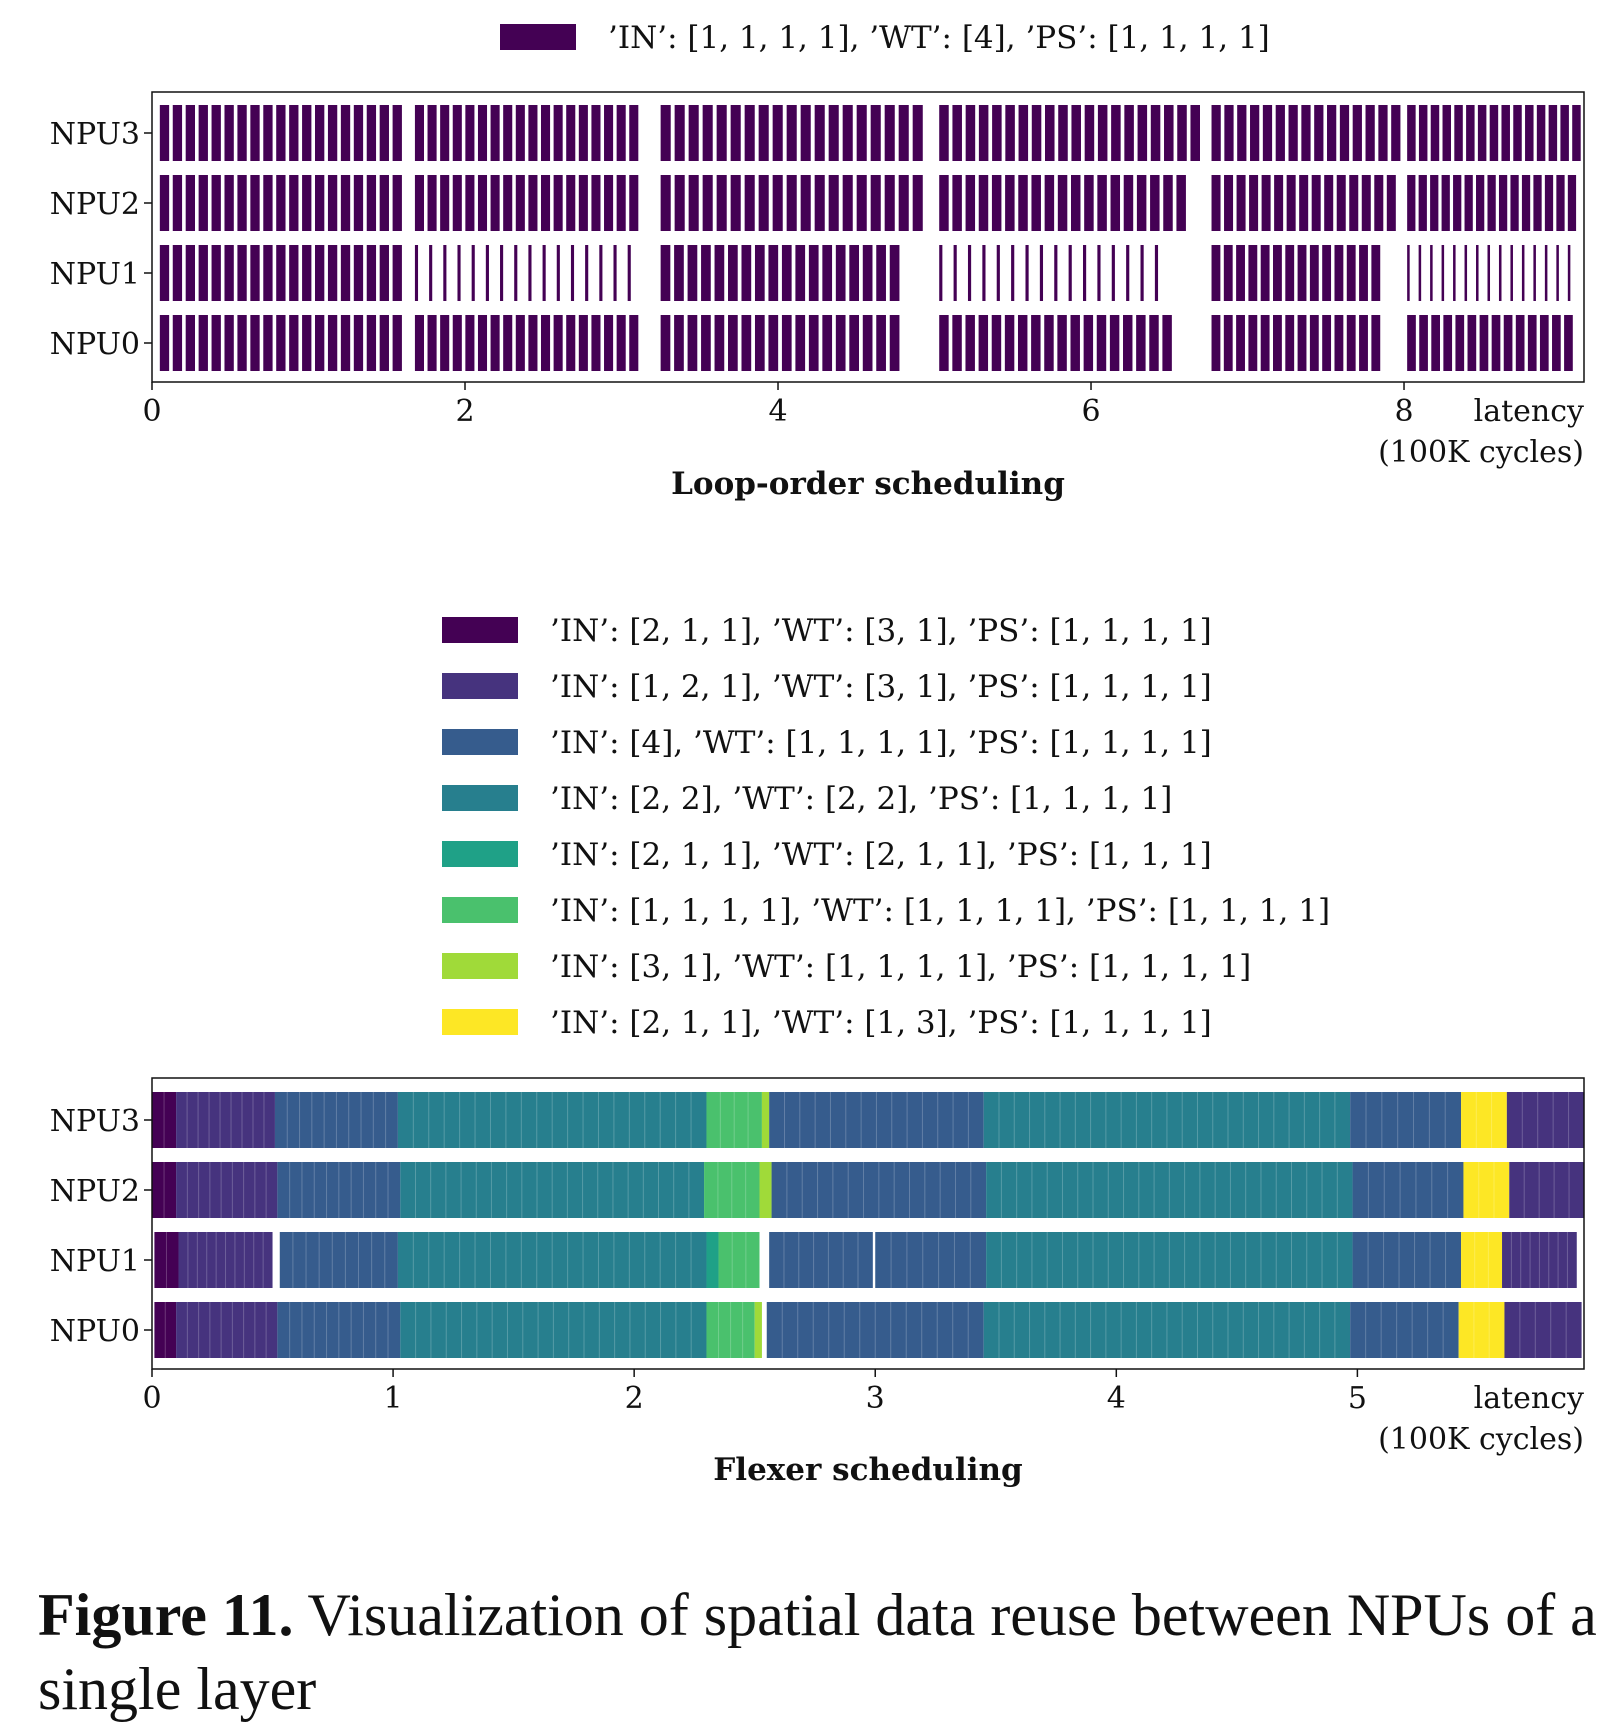  Describe the element at coordinates (1481, 452) in the screenshot. I see `x-axis-unit: (100K cycles)` at that location.